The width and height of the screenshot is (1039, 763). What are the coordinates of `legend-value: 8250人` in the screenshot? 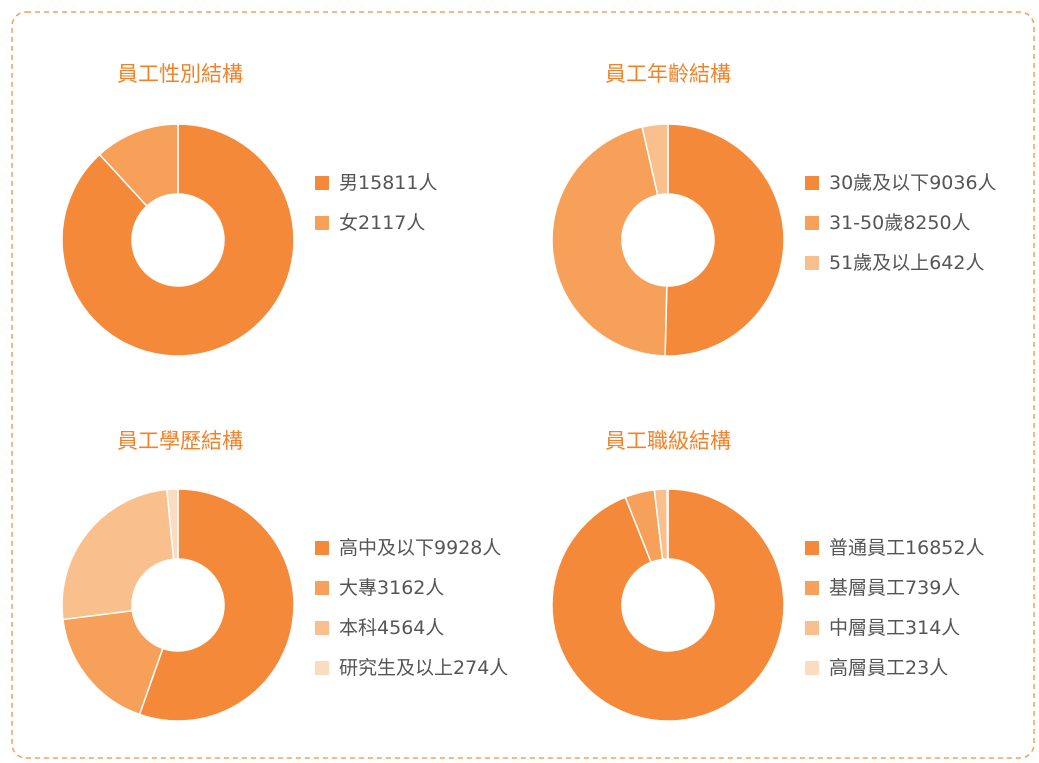 It's located at (936, 223).